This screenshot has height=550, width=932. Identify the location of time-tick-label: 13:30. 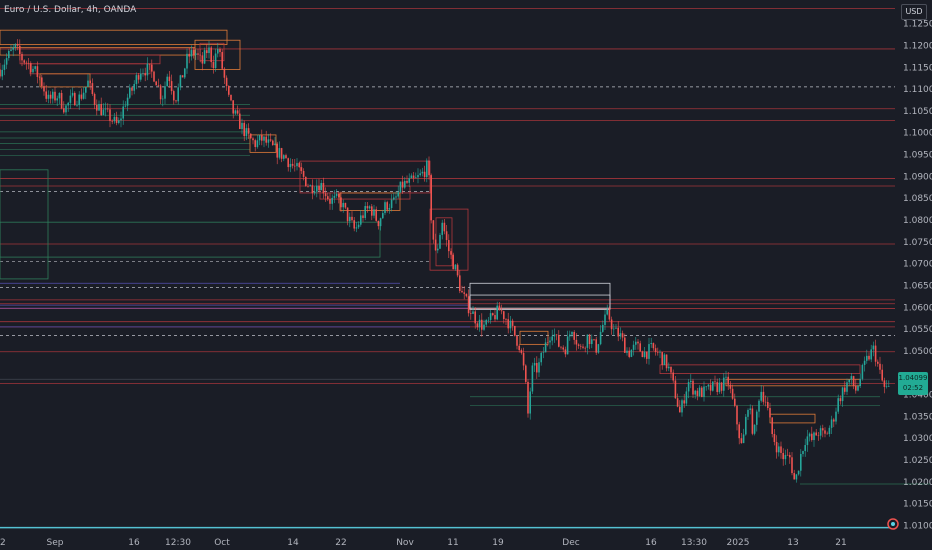
(694, 543).